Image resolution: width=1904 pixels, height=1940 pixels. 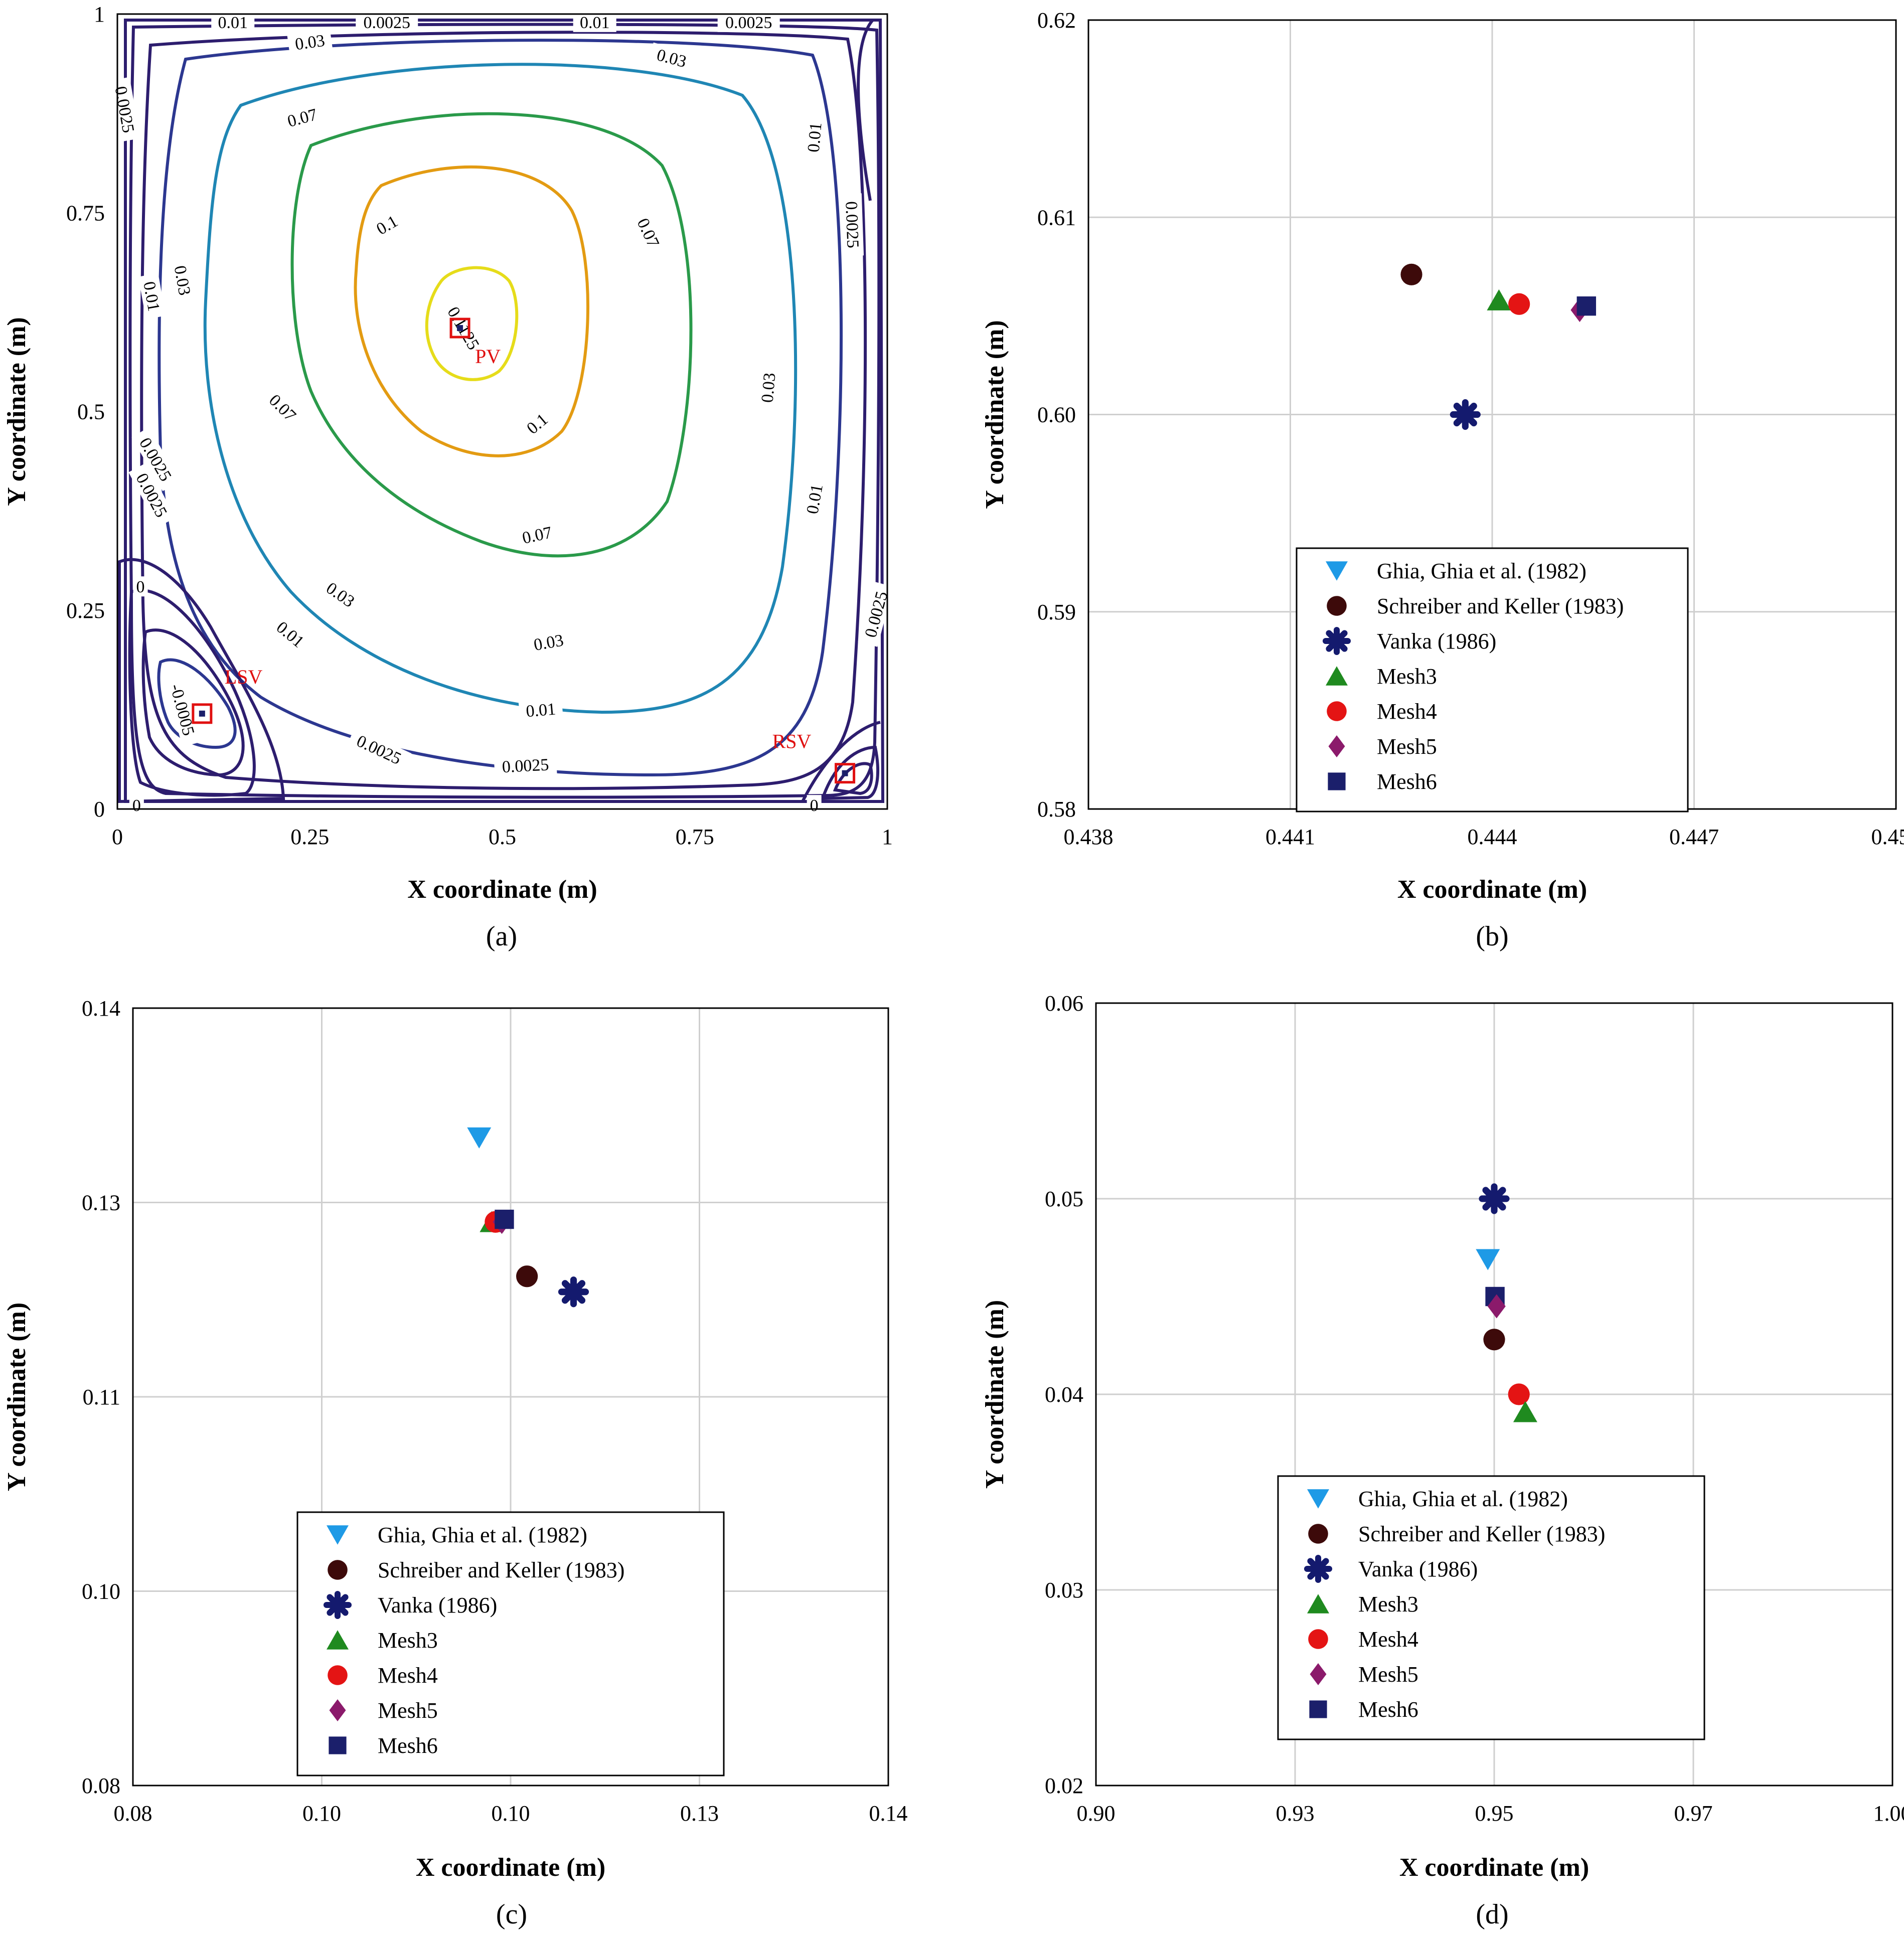 I want to click on vortex-lsv: LSV, so click(x=227, y=695).